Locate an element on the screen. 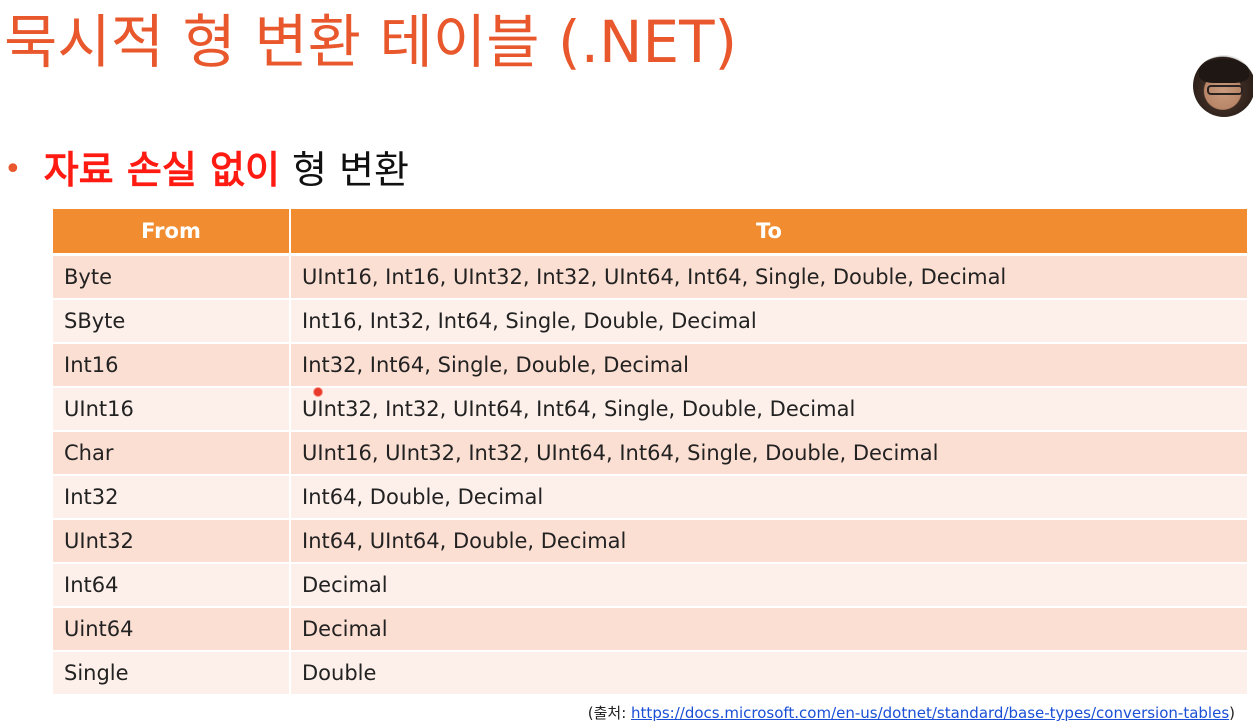 The width and height of the screenshot is (1253, 727). cell-from: Single is located at coordinates (172, 673).